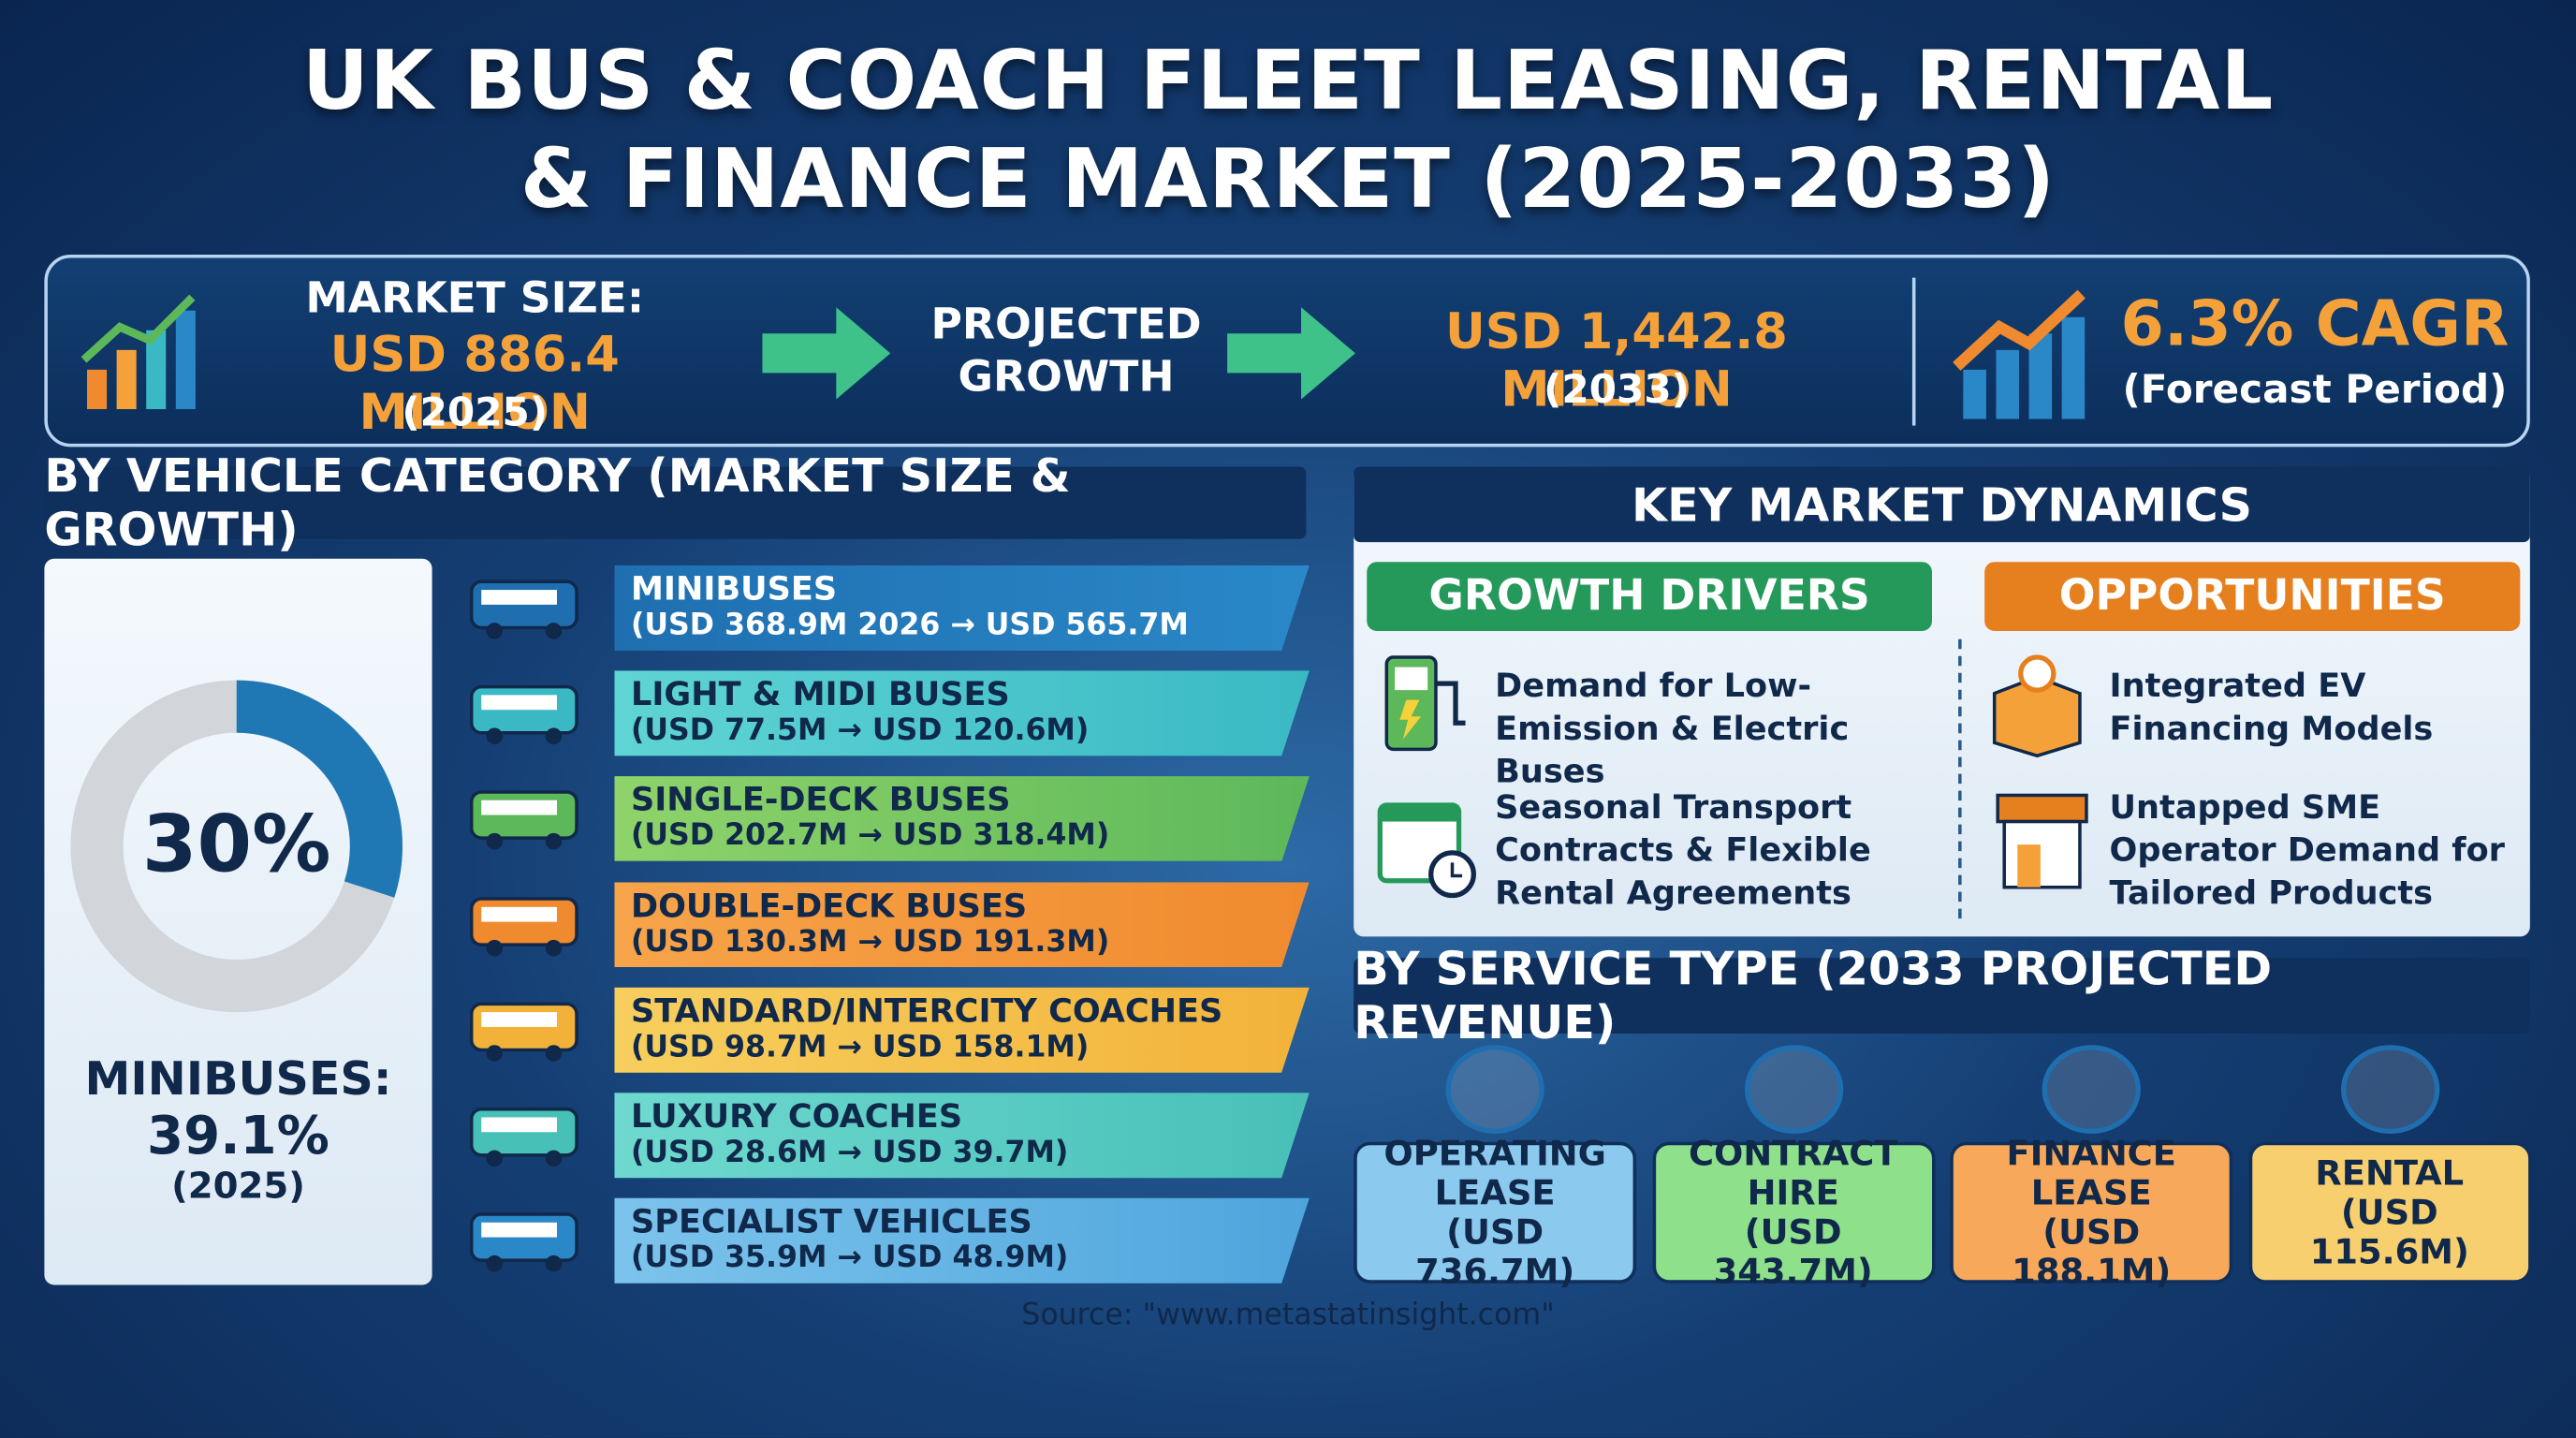  What do you see at coordinates (734, 588) in the screenshot?
I see `category-name: MINIBUSES` at bounding box center [734, 588].